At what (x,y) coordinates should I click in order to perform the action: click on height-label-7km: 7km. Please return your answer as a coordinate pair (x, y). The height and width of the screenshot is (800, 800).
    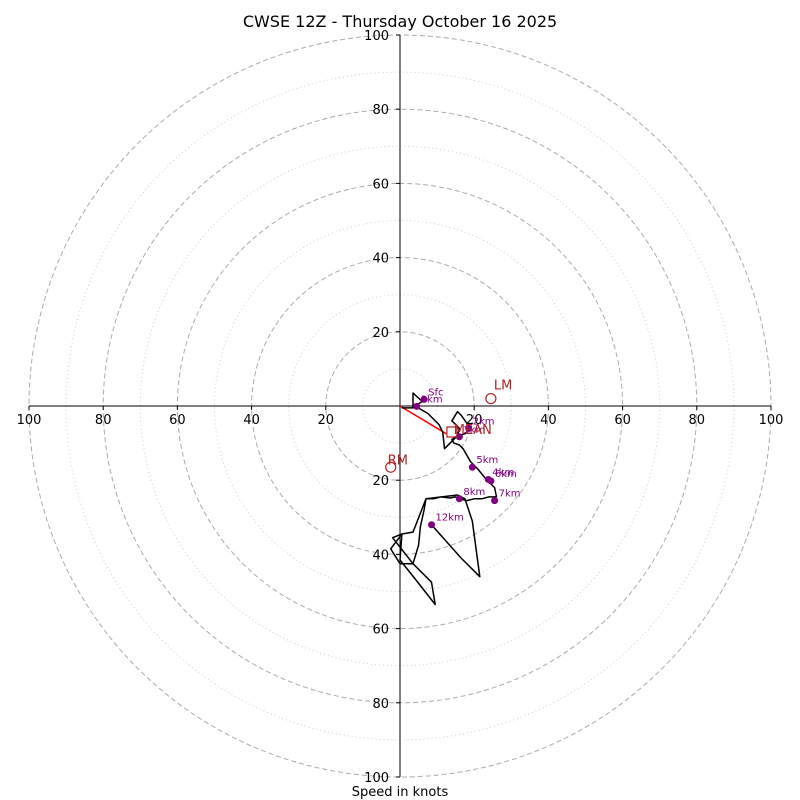
    Looking at the image, I should click on (510, 494).